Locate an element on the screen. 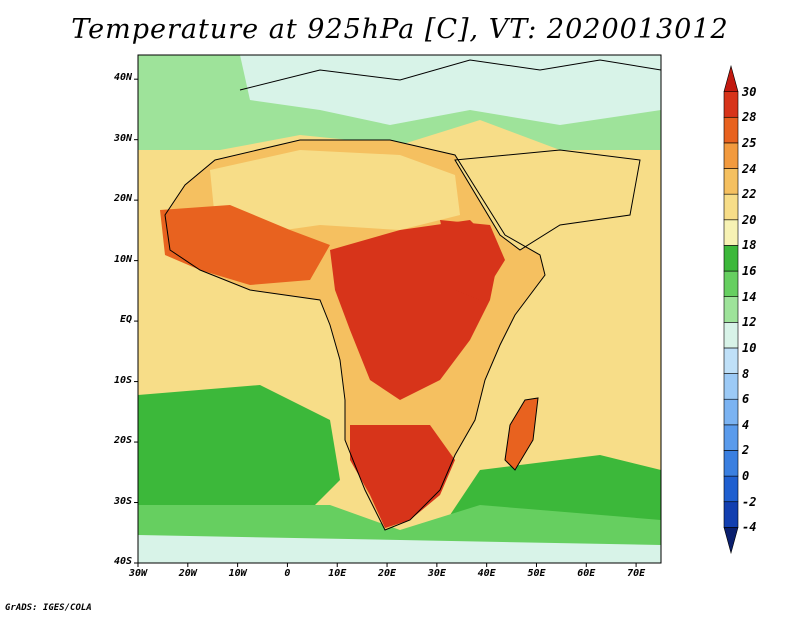 This screenshot has width=800, height=618. lat-tick-label: 20S is located at coordinates (122, 441).